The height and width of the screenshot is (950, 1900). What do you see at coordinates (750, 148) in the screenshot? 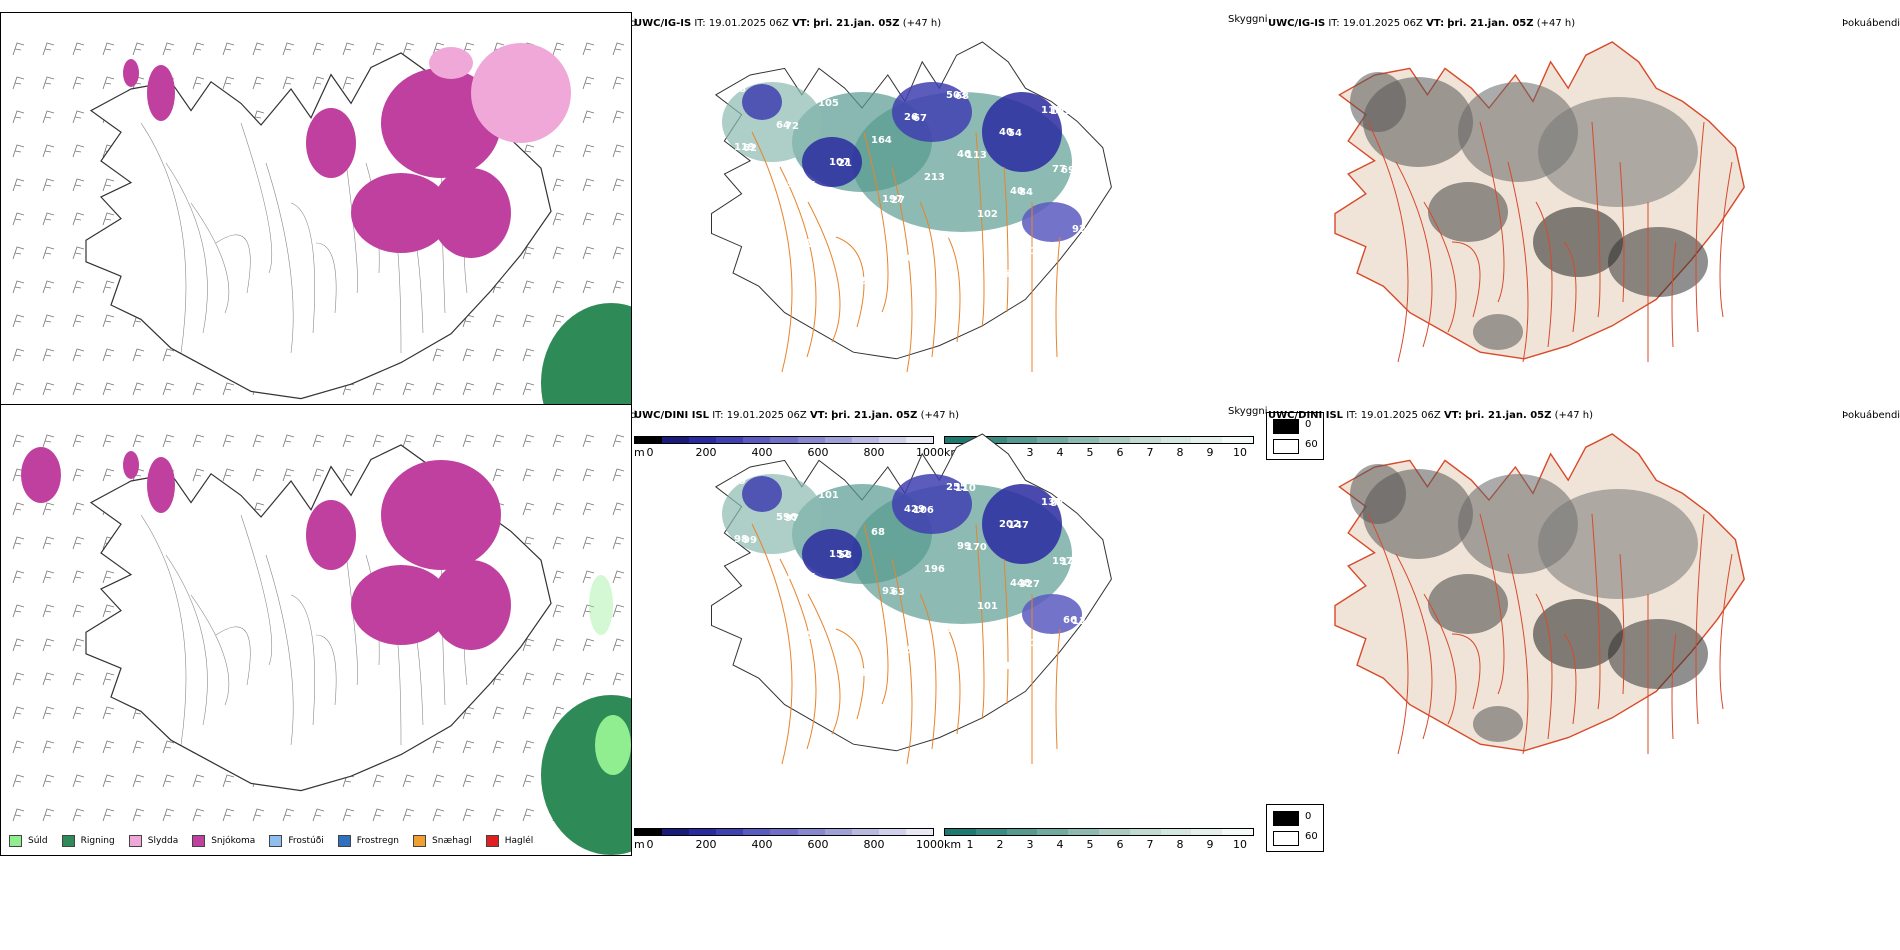
I see `ceiling-value-label: 62` at bounding box center [750, 148].